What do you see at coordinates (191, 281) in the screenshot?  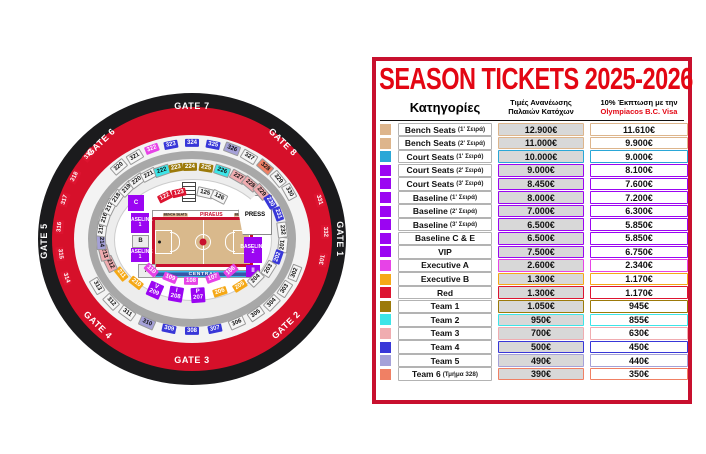 I see `stadium-section: 108` at bounding box center [191, 281].